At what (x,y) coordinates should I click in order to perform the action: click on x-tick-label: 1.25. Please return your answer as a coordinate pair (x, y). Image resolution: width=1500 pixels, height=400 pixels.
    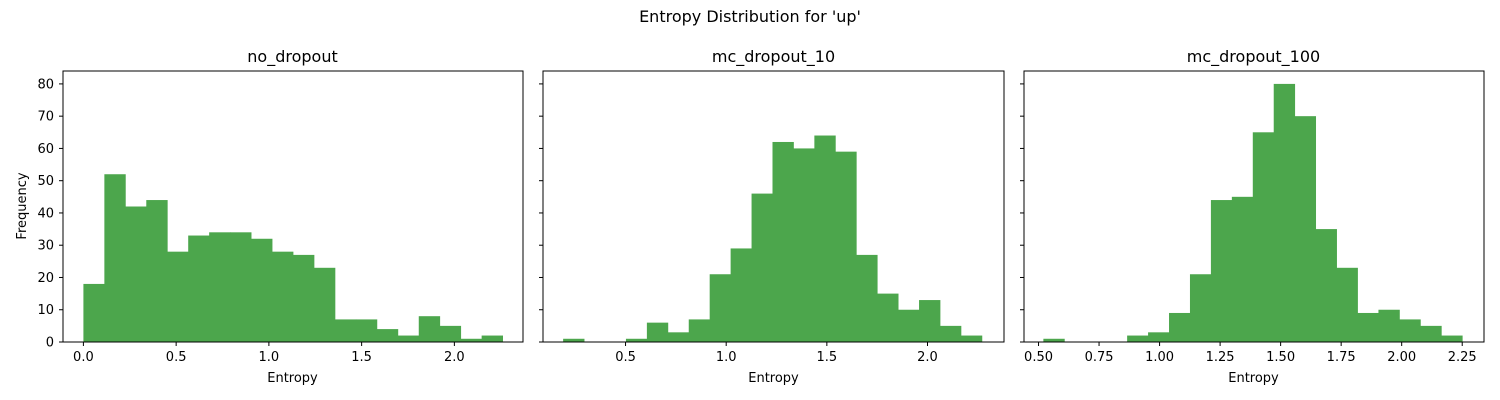
    Looking at the image, I should click on (1220, 357).